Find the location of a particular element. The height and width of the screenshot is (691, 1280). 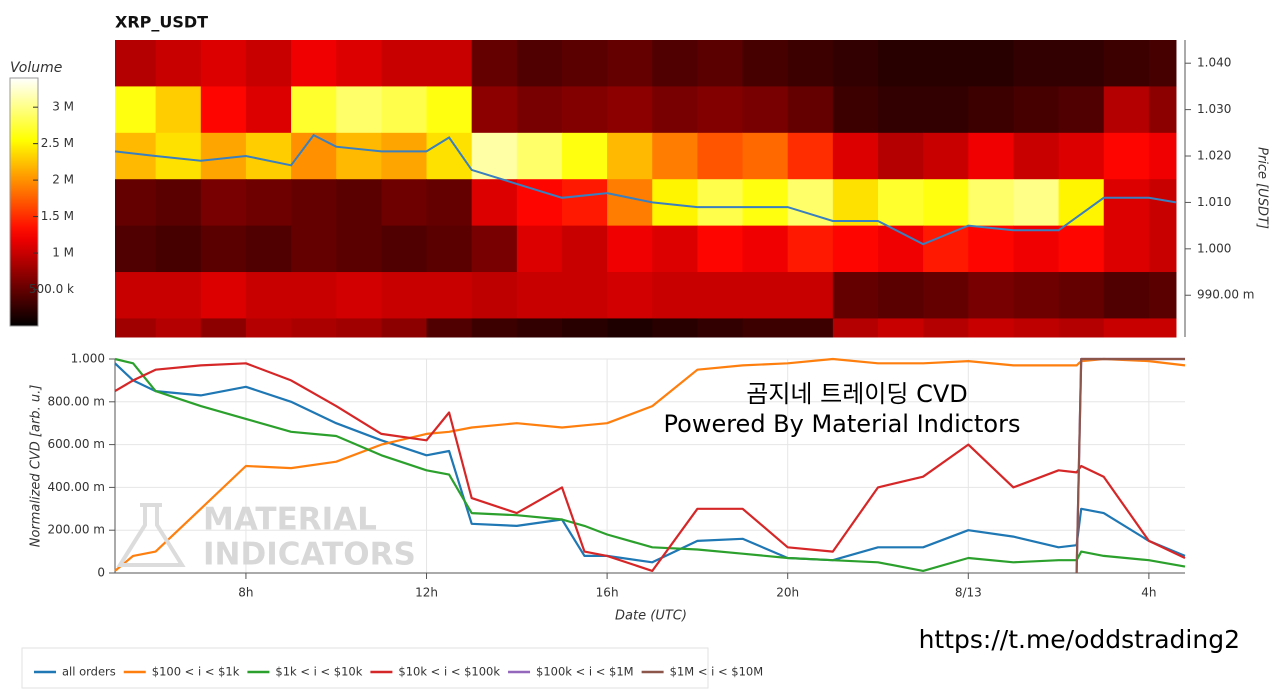

x-tick-label: 12h is located at coordinates (426, 593).